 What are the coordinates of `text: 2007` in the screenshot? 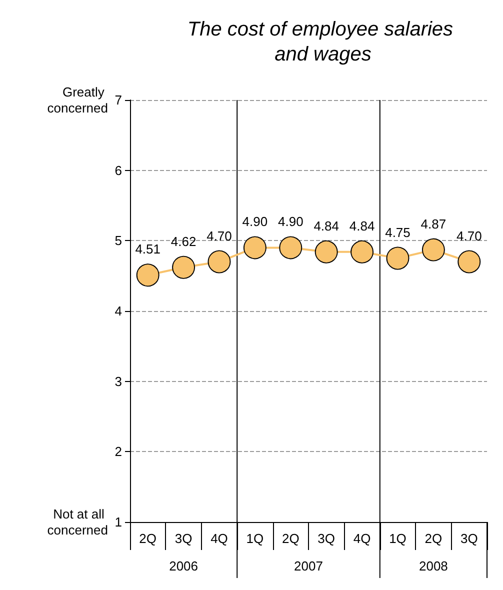 It's located at (308, 566).